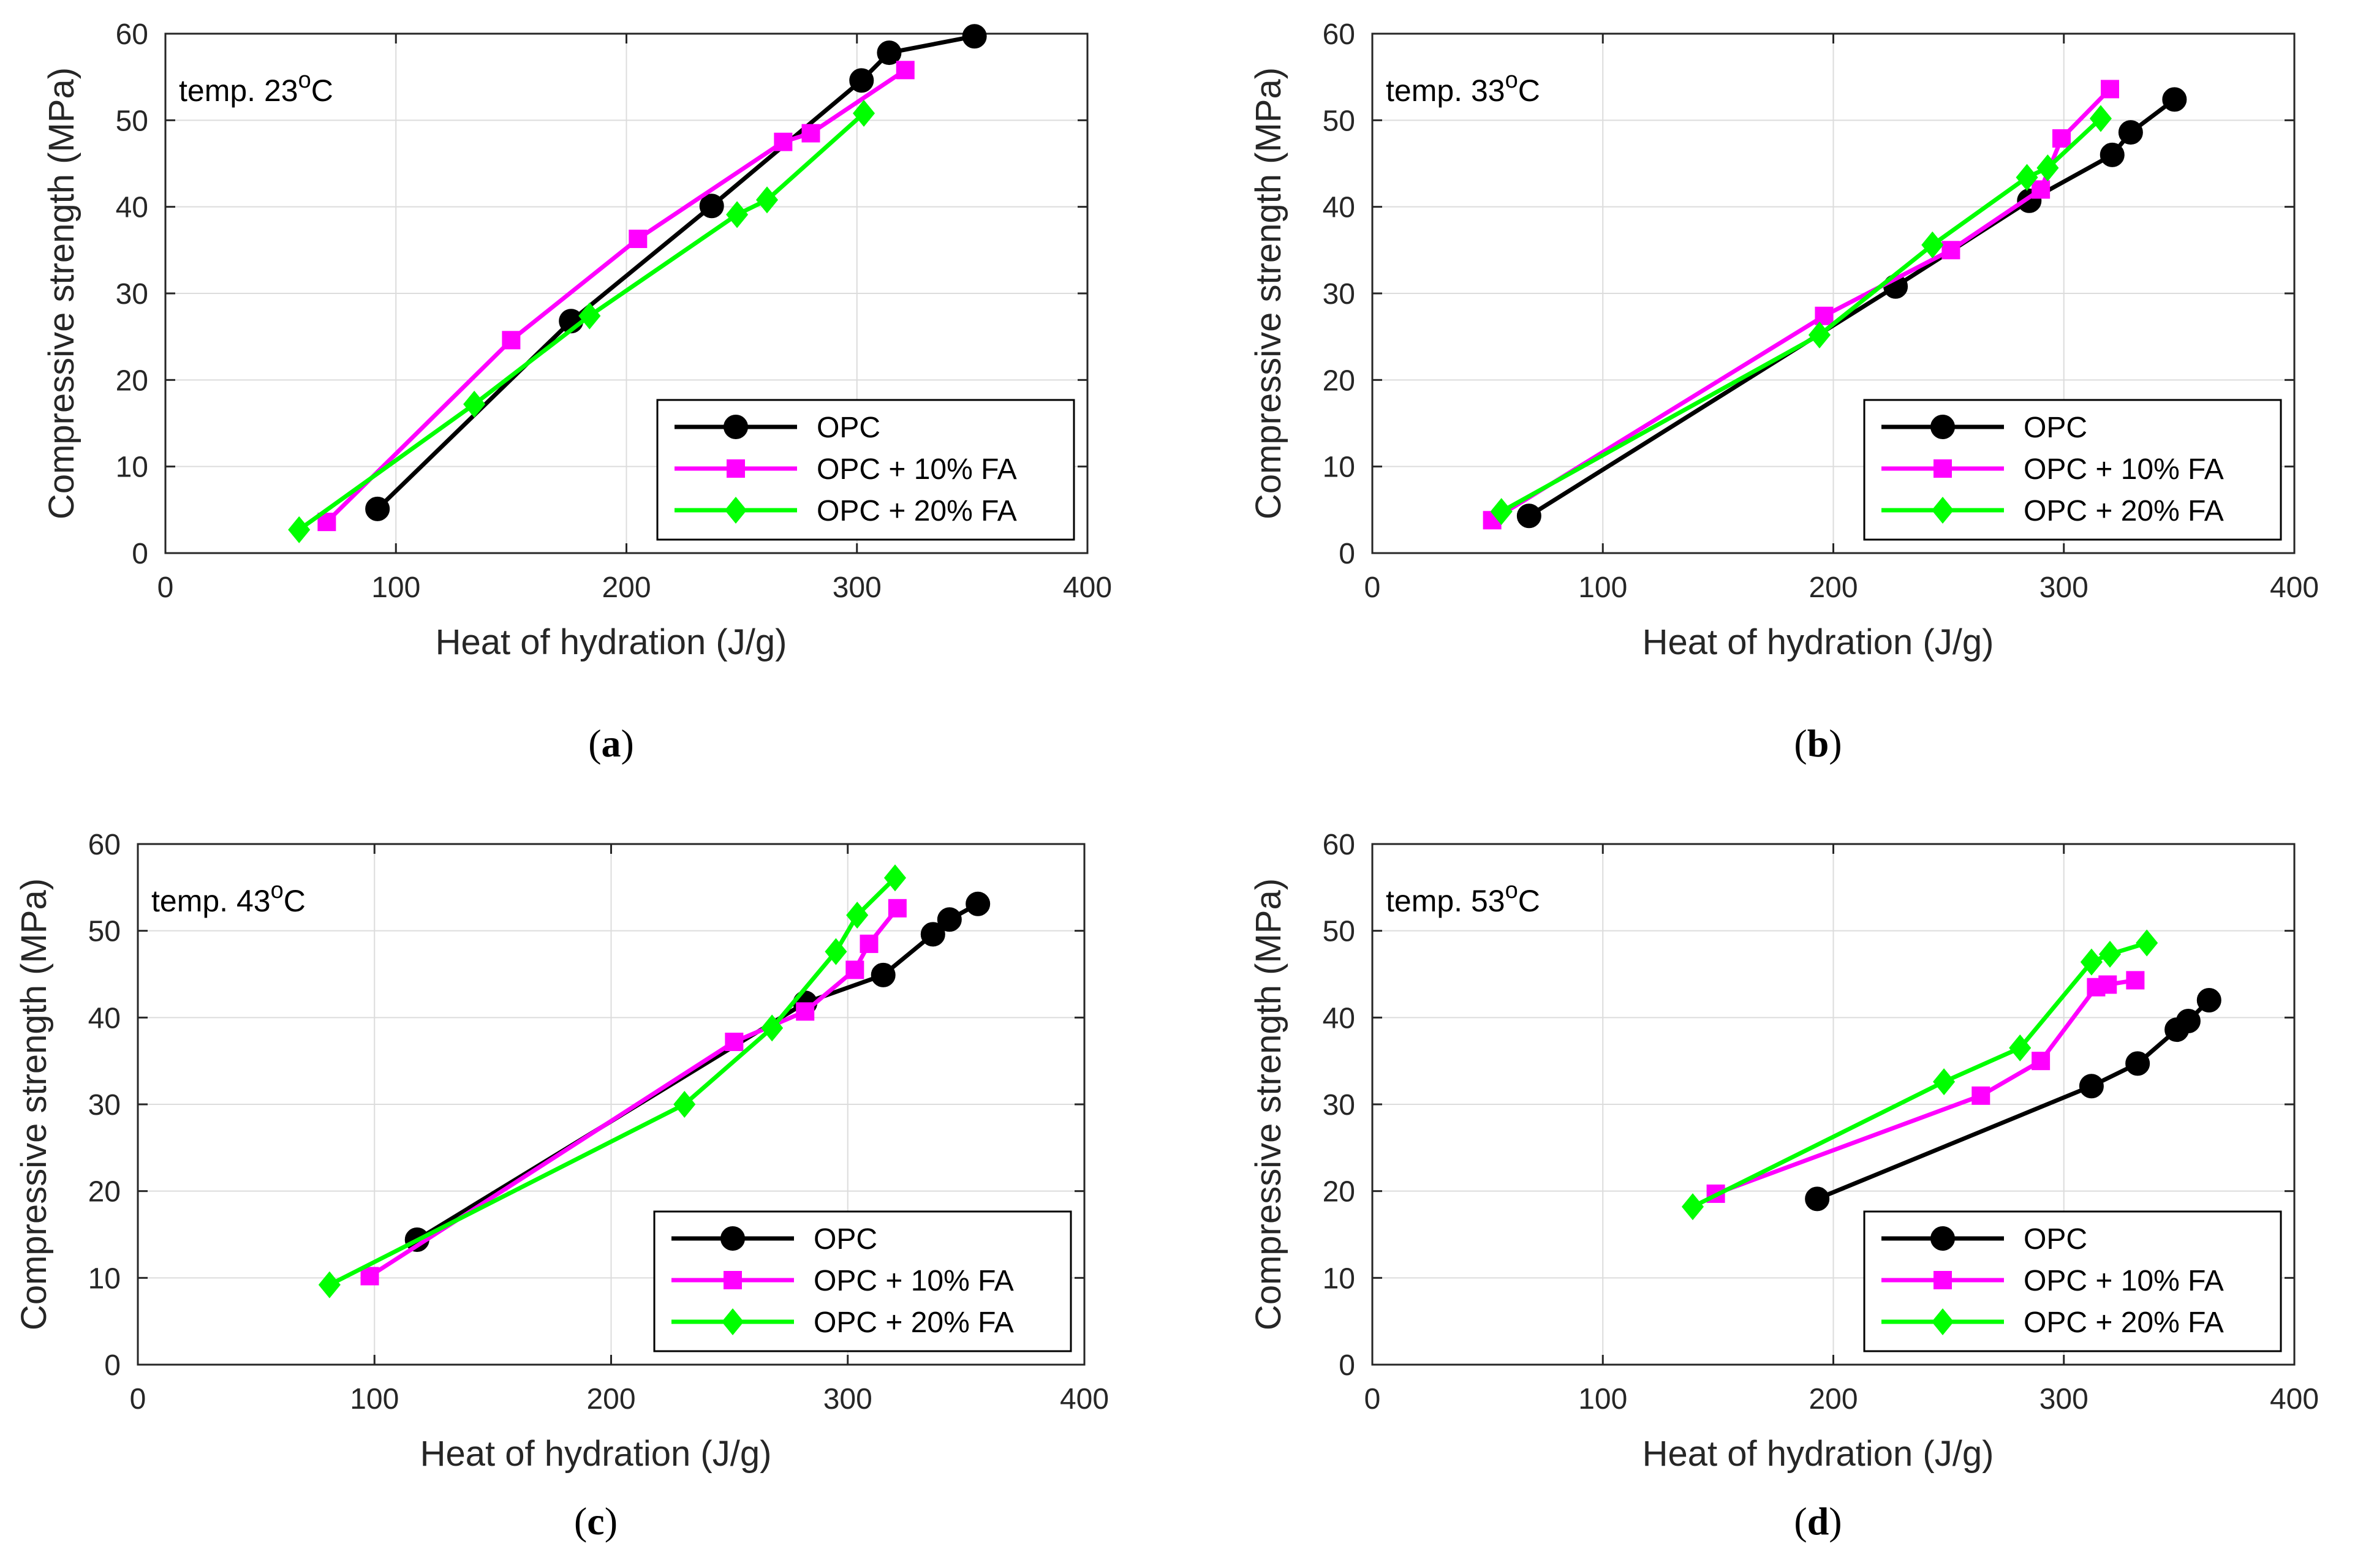  Describe the element at coordinates (596, 1521) in the screenshot. I see `panel-caption: (c)` at that location.